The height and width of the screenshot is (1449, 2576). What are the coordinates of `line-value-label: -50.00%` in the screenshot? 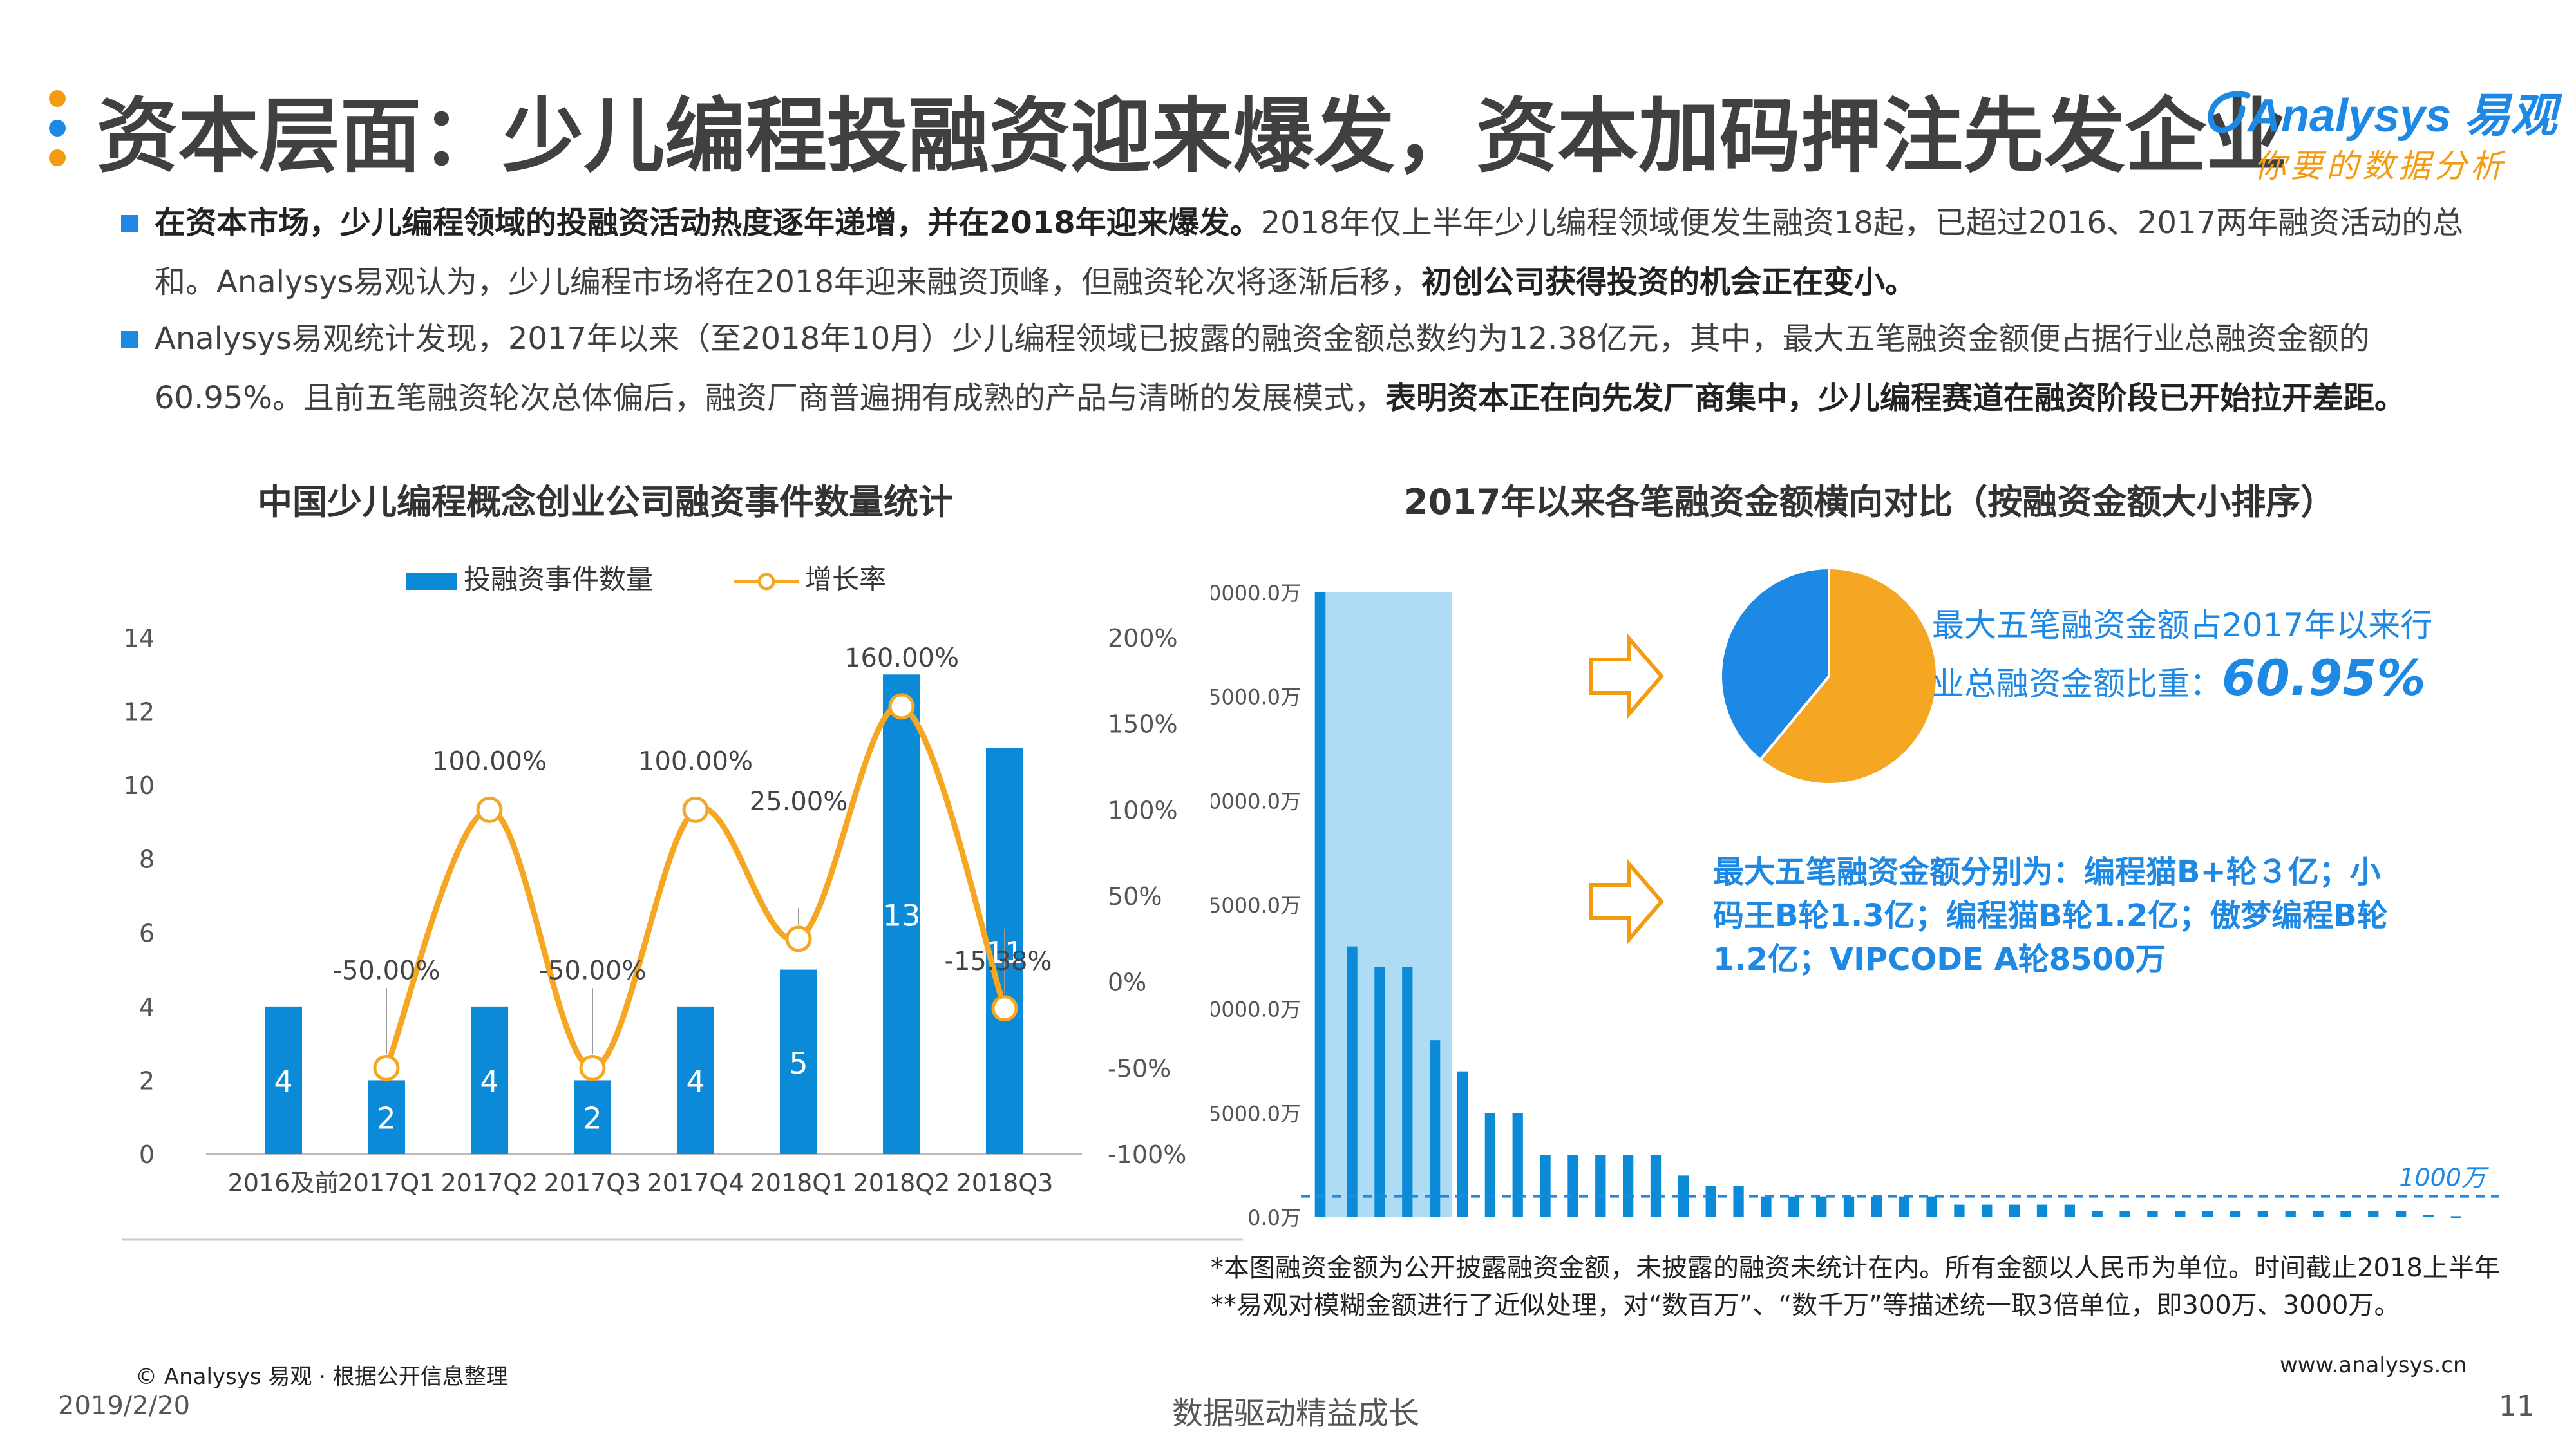 It's located at (593, 971).